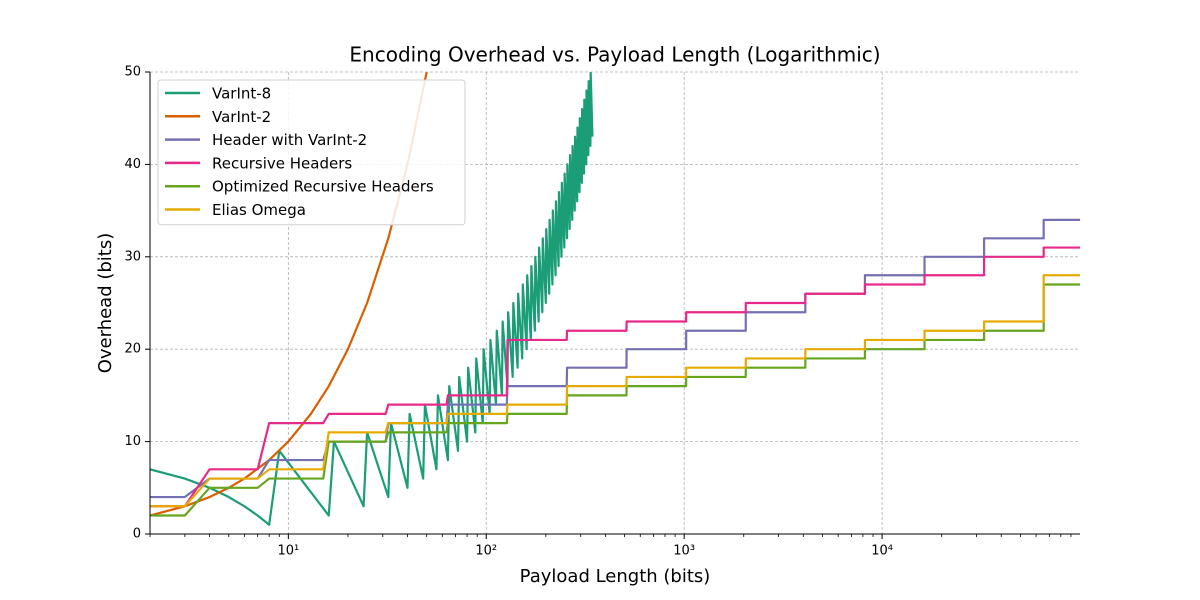 This screenshot has width=1200, height=600. Describe the element at coordinates (288, 551) in the screenshot. I see `x-tick-label: 10¹` at that location.